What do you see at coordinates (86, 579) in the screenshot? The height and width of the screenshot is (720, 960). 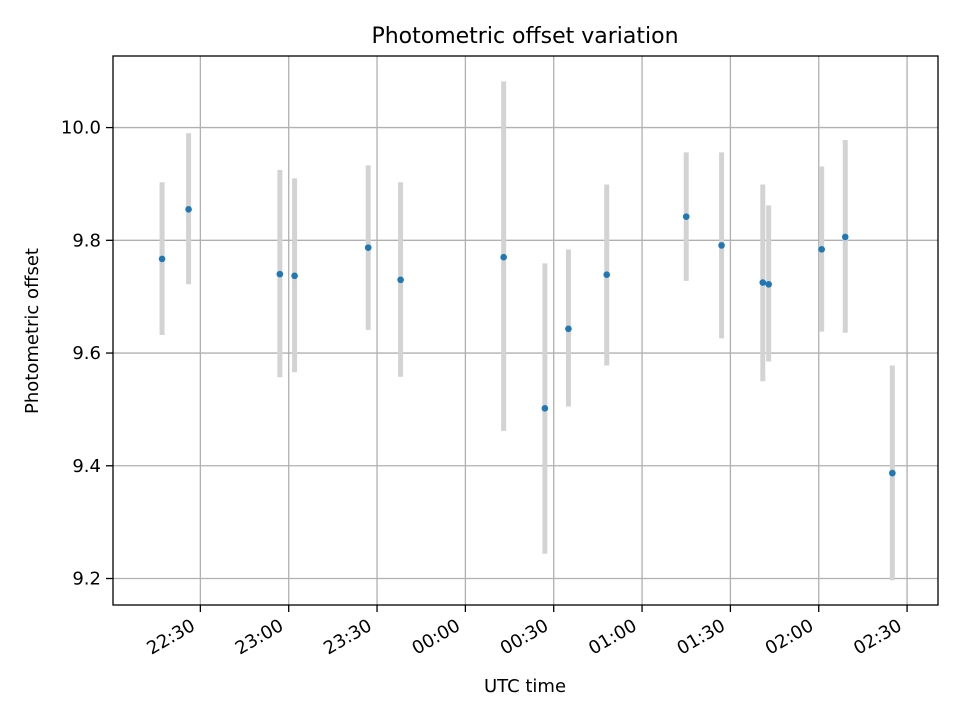 I see `y-tick-label: 9.2` at bounding box center [86, 579].